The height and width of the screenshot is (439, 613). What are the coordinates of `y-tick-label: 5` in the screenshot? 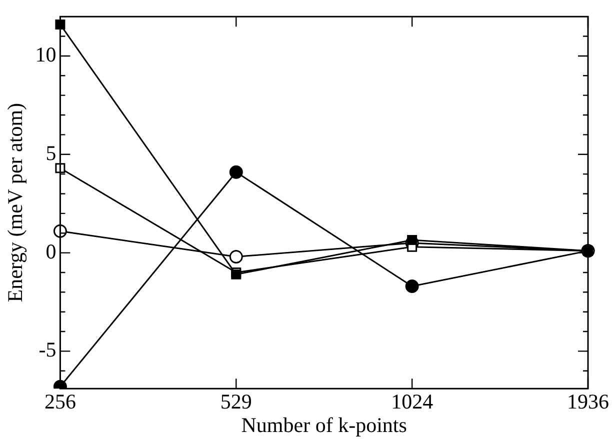 It's located at (51, 152).